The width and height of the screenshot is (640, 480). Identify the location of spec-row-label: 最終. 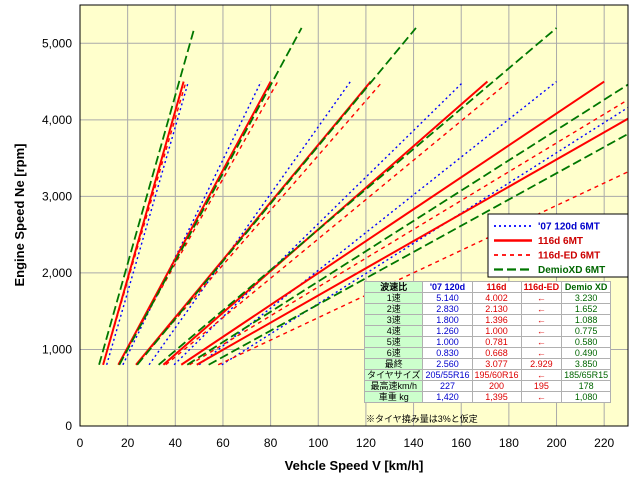
(393, 364).